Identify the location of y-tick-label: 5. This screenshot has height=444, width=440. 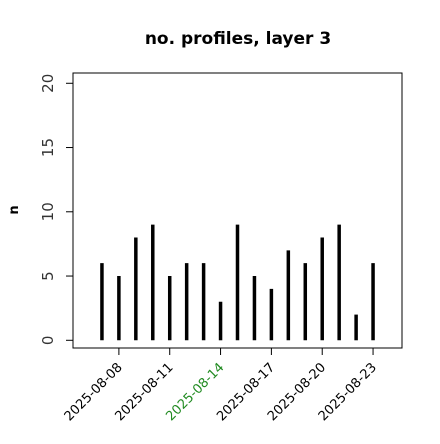
(48, 276).